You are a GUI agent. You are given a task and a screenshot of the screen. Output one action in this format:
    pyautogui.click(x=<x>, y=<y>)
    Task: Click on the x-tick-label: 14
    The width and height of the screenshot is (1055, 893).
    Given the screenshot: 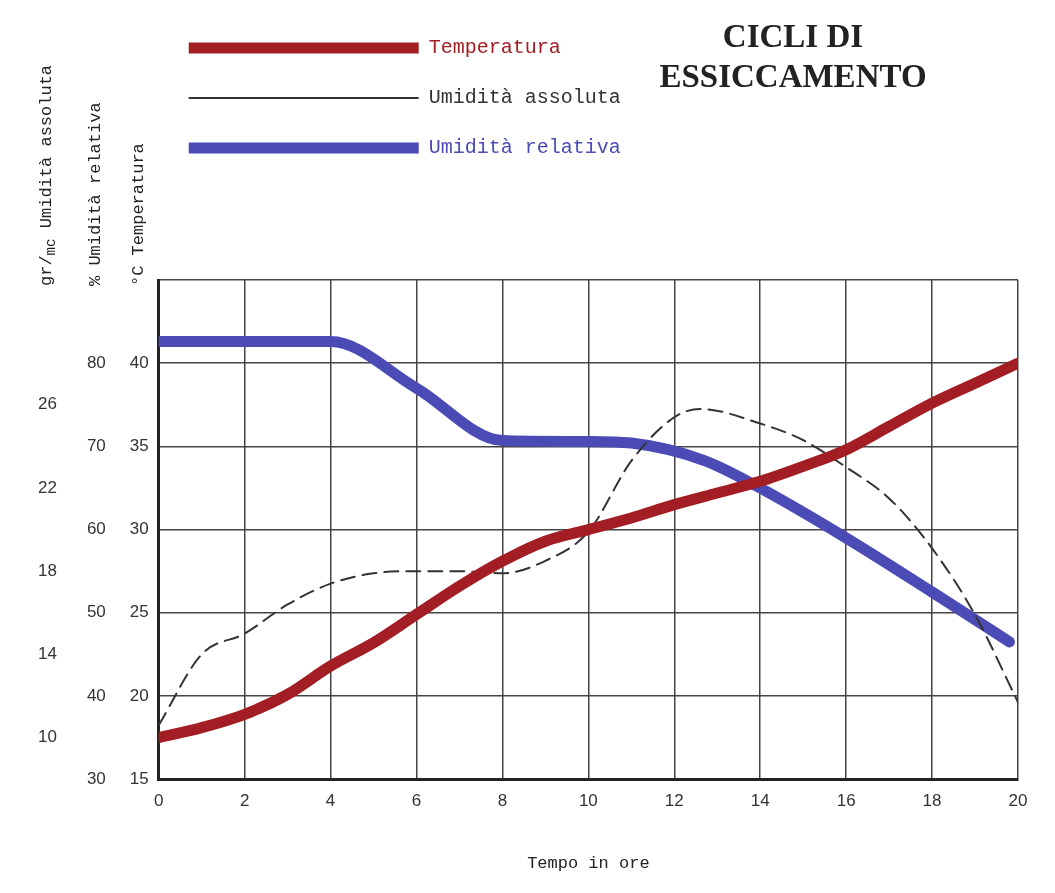 What is the action you would take?
    pyautogui.click(x=760, y=801)
    